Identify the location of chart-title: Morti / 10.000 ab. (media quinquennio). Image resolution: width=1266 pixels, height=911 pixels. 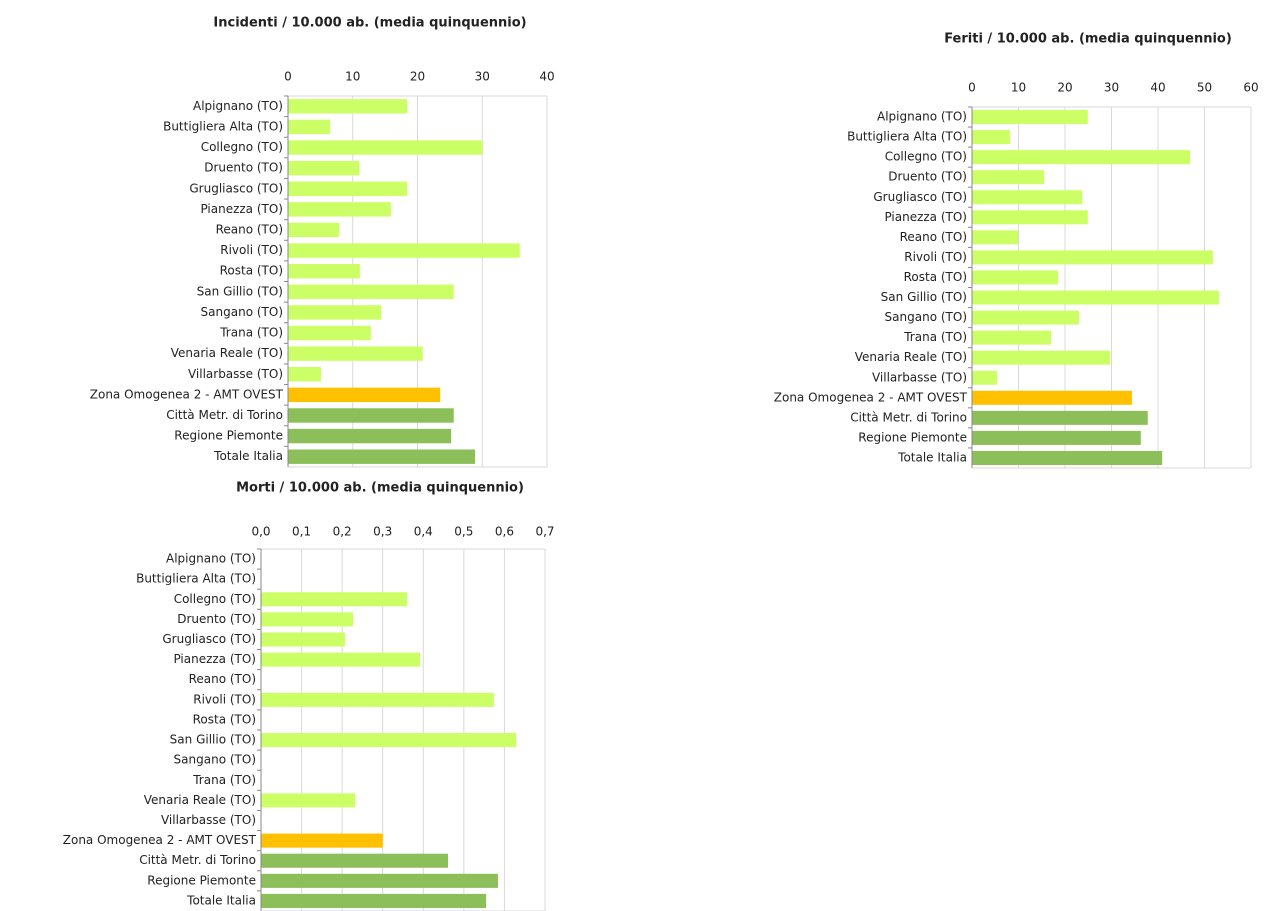
(380, 488).